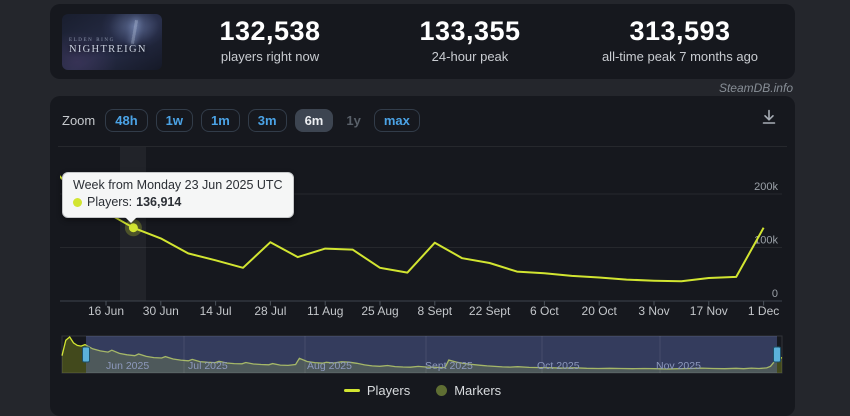 The height and width of the screenshot is (416, 850). What do you see at coordinates (600, 311) in the screenshot?
I see `x-tick-label: 20 Oct` at bounding box center [600, 311].